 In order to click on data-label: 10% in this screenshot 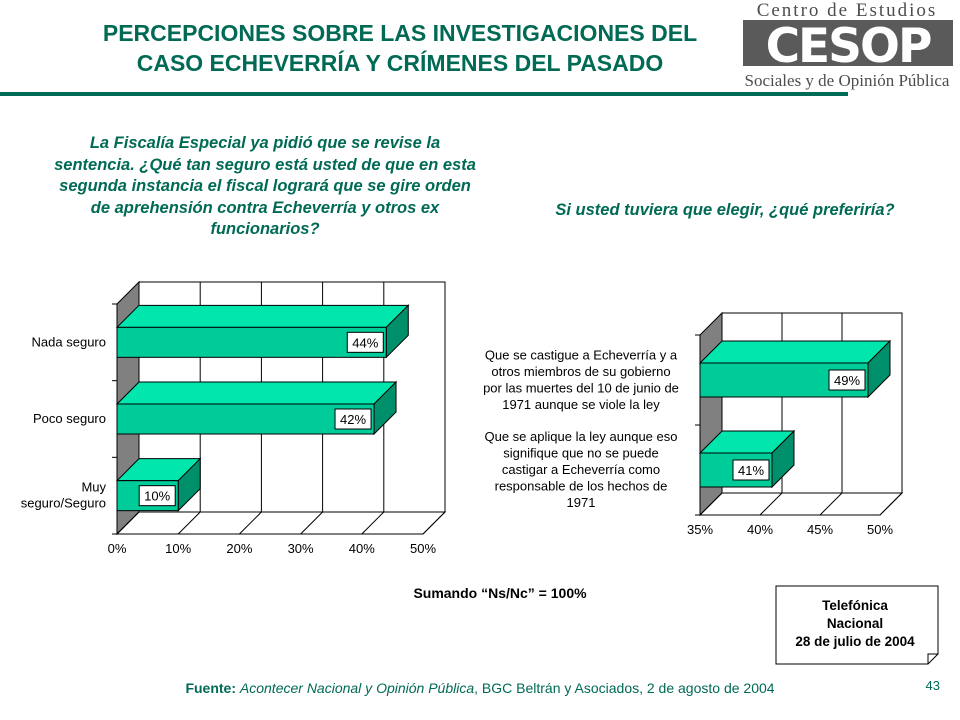, I will do `click(157, 496)`.